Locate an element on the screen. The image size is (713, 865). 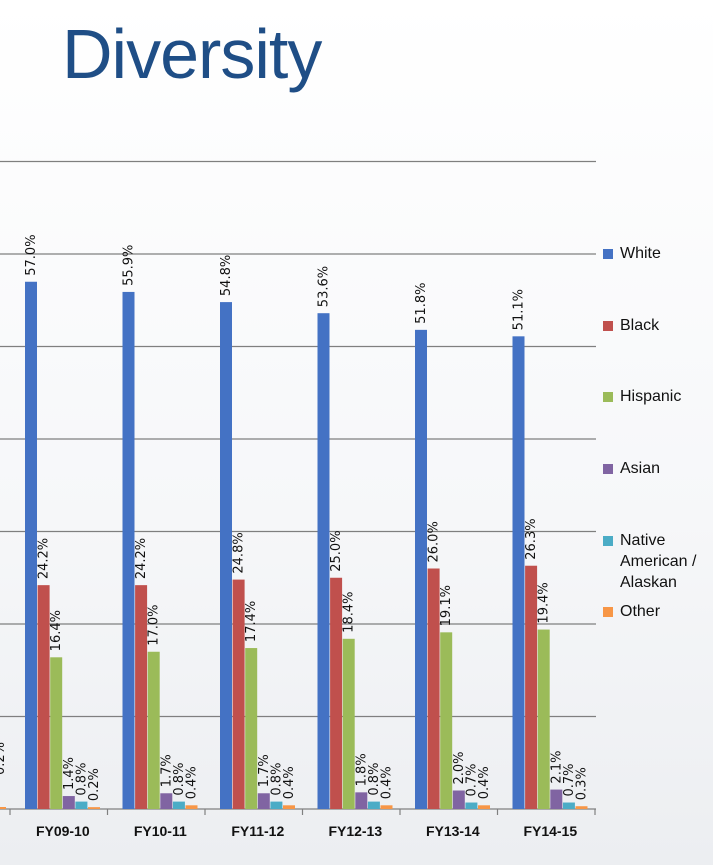
data-label: 0.3% is located at coordinates (582, 783).